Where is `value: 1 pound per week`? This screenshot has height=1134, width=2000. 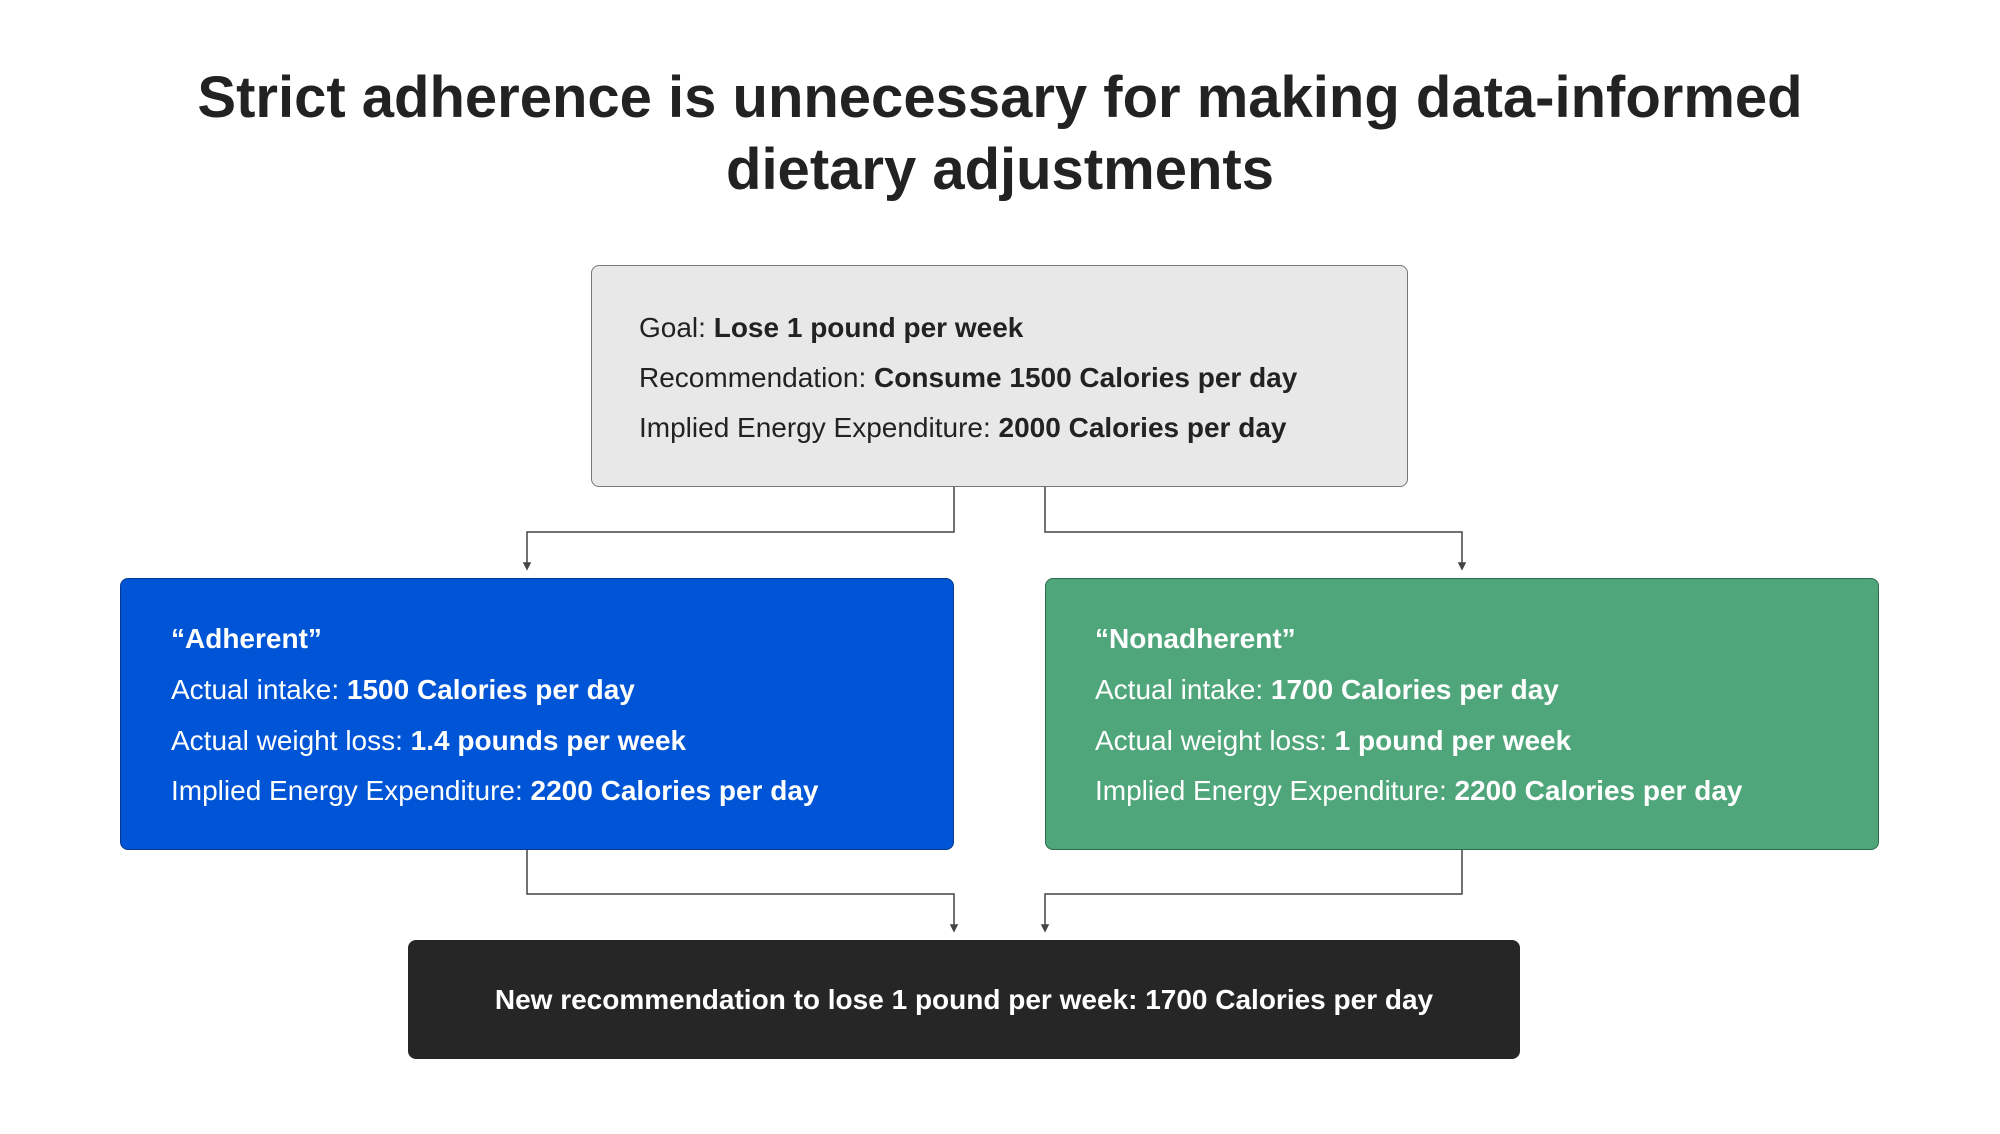
value: 1 pound per week is located at coordinates (1453, 740).